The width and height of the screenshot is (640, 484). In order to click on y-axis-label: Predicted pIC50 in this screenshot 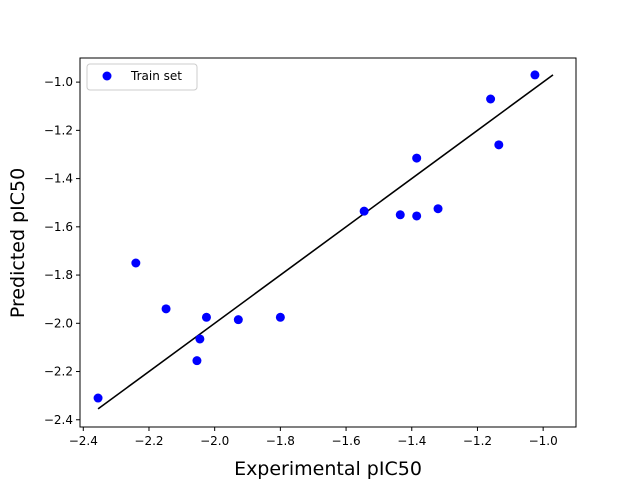, I will do `click(18, 243)`.